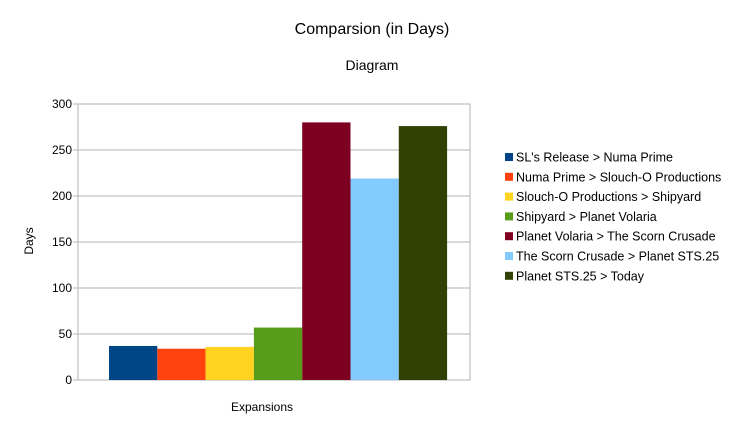  What do you see at coordinates (580, 276) in the screenshot?
I see `legend-label: Planet STS.25 > Today` at bounding box center [580, 276].